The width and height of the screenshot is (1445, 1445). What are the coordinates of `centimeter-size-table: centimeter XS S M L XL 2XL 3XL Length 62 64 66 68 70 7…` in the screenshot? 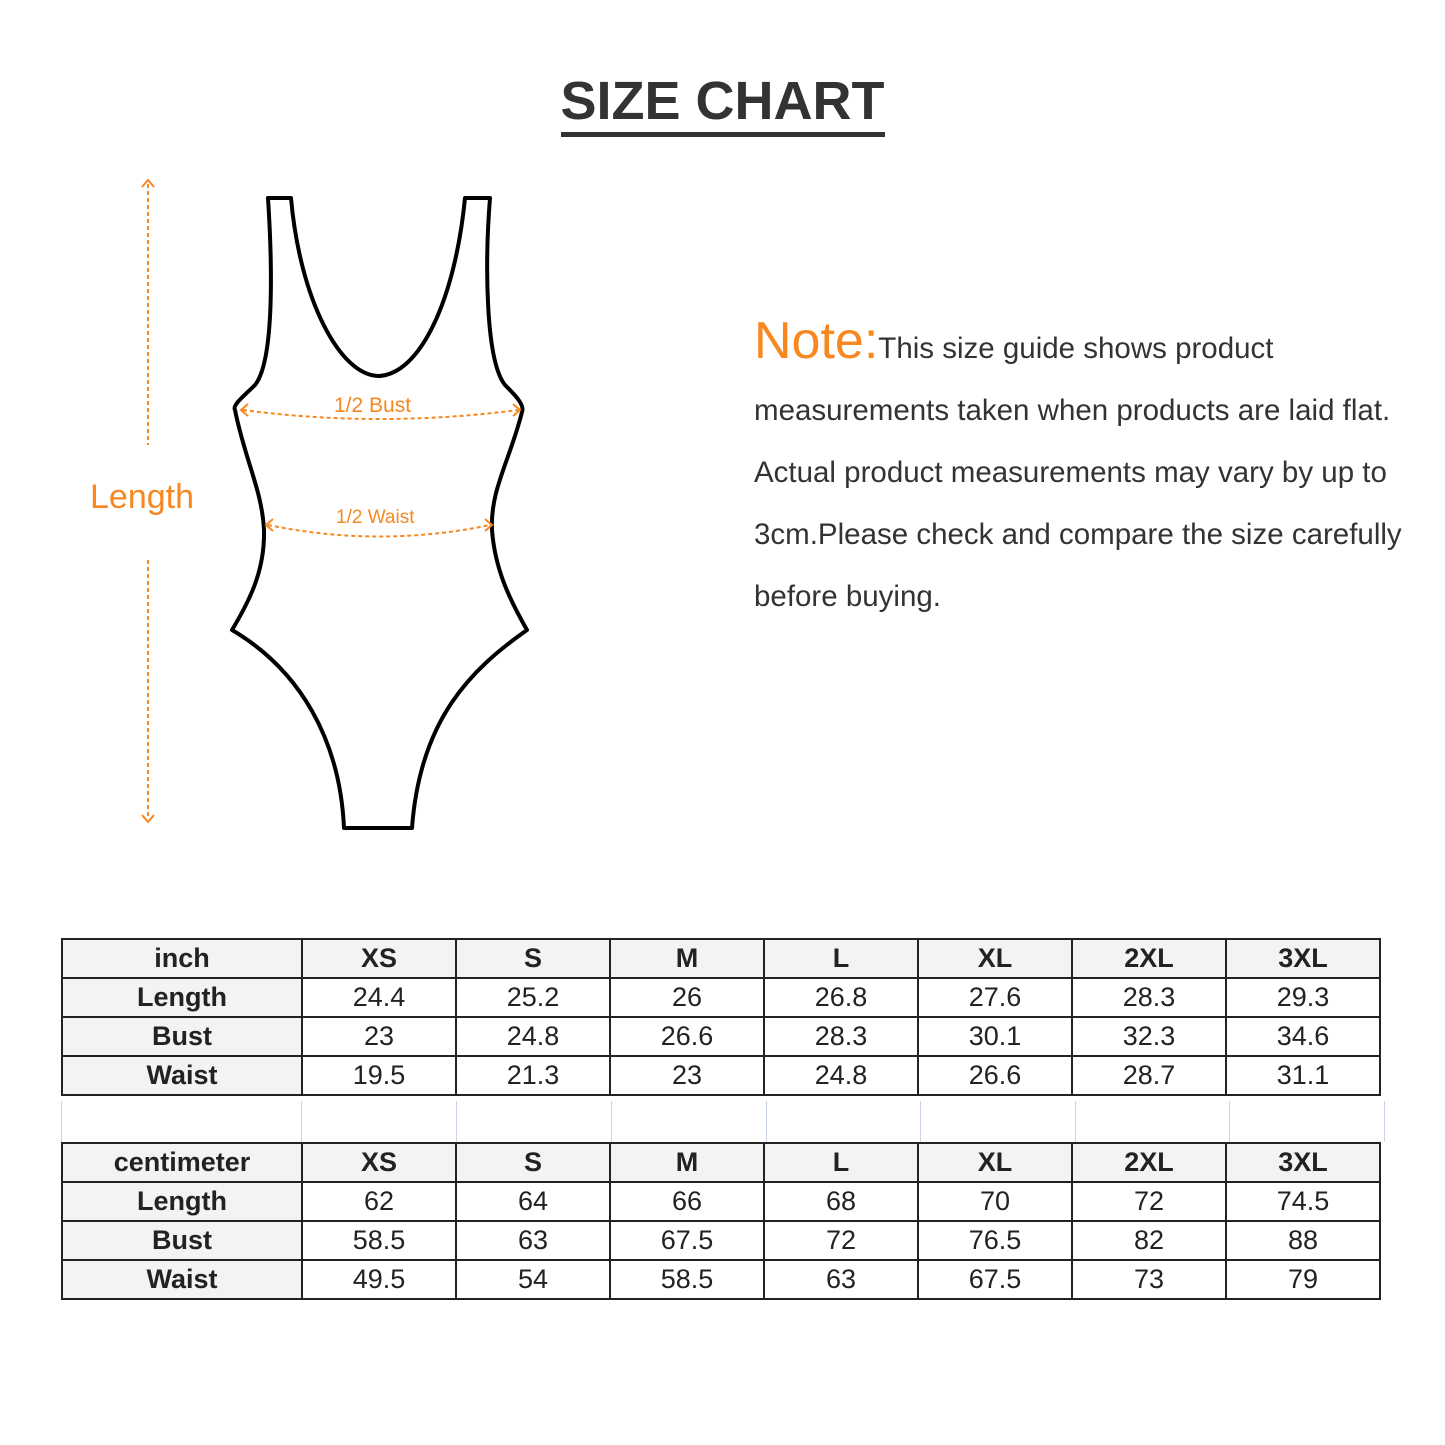 It's located at (721, 1221).